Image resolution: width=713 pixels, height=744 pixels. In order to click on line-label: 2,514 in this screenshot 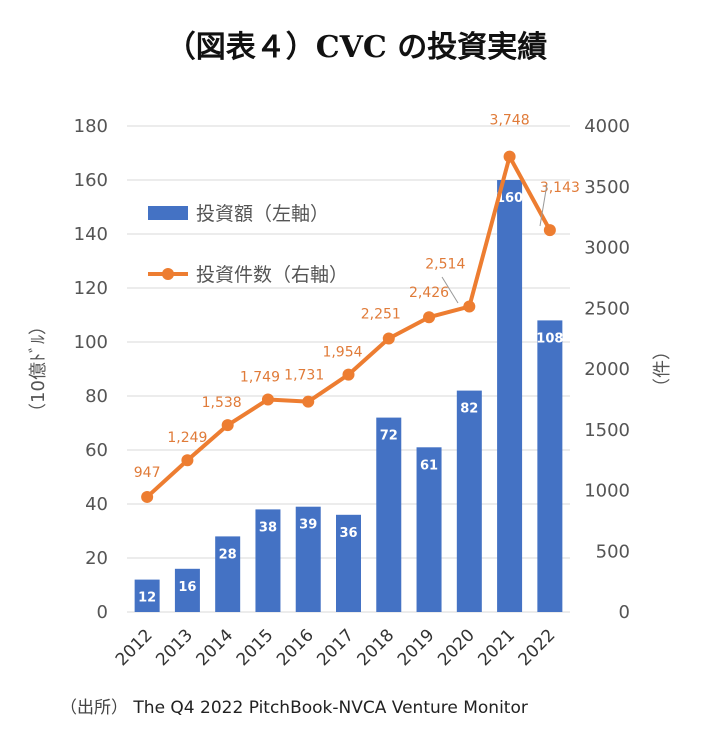, I will do `click(445, 265)`.